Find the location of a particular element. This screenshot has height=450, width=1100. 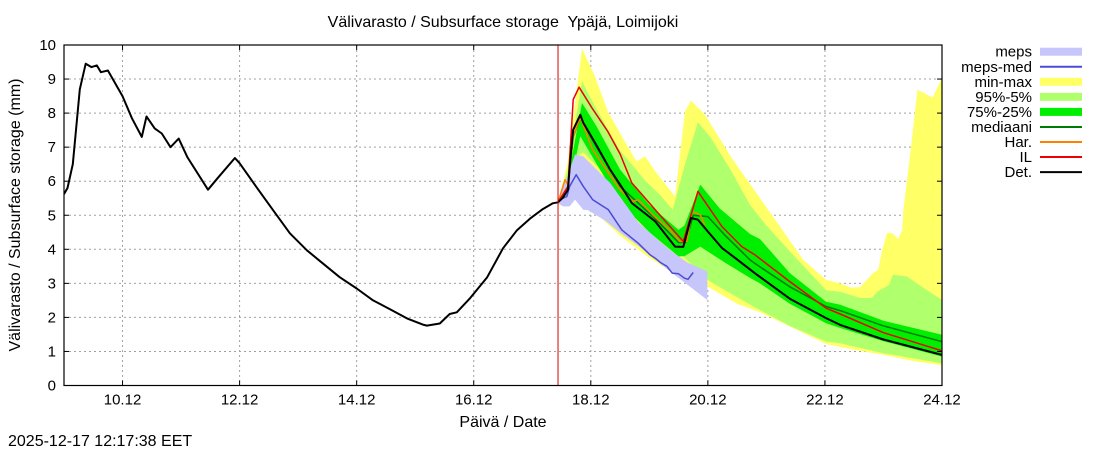

y-tick-label: 10 is located at coordinates (47, 45).